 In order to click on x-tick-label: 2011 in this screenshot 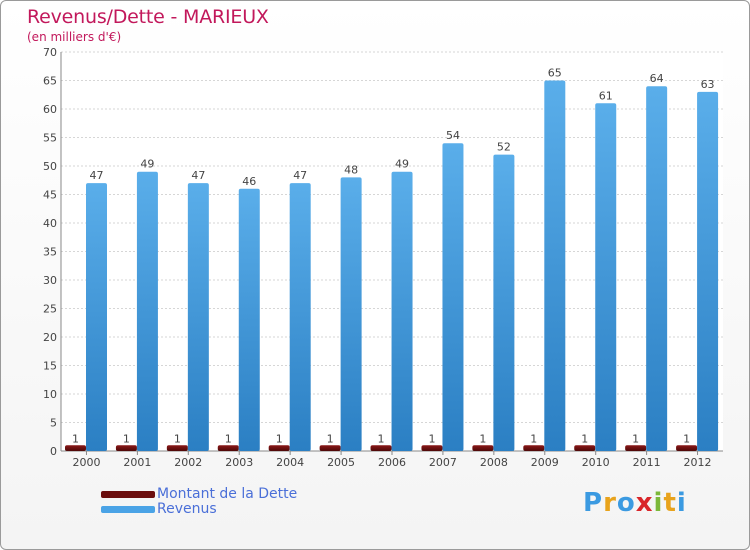, I will do `click(647, 462)`.